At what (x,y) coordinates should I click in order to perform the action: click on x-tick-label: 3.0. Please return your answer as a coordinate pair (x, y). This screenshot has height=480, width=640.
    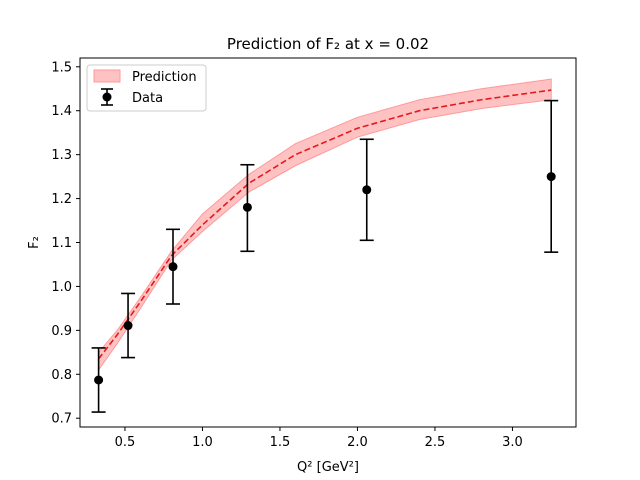
    Looking at the image, I should click on (512, 442).